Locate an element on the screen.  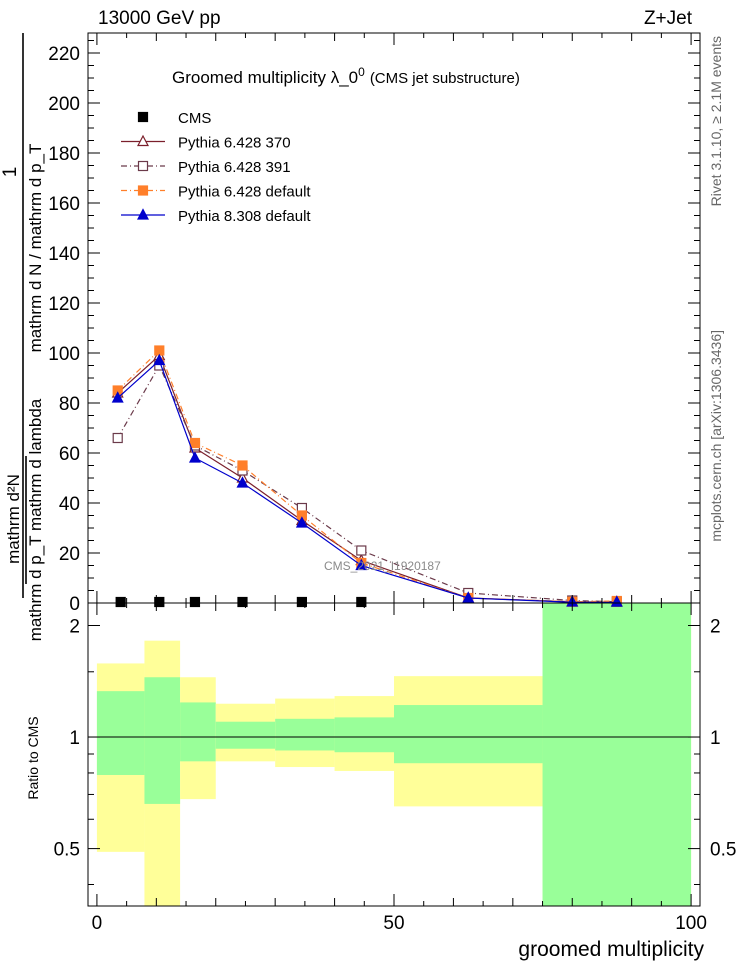
main-ytick-label: 120 is located at coordinates (64, 304).